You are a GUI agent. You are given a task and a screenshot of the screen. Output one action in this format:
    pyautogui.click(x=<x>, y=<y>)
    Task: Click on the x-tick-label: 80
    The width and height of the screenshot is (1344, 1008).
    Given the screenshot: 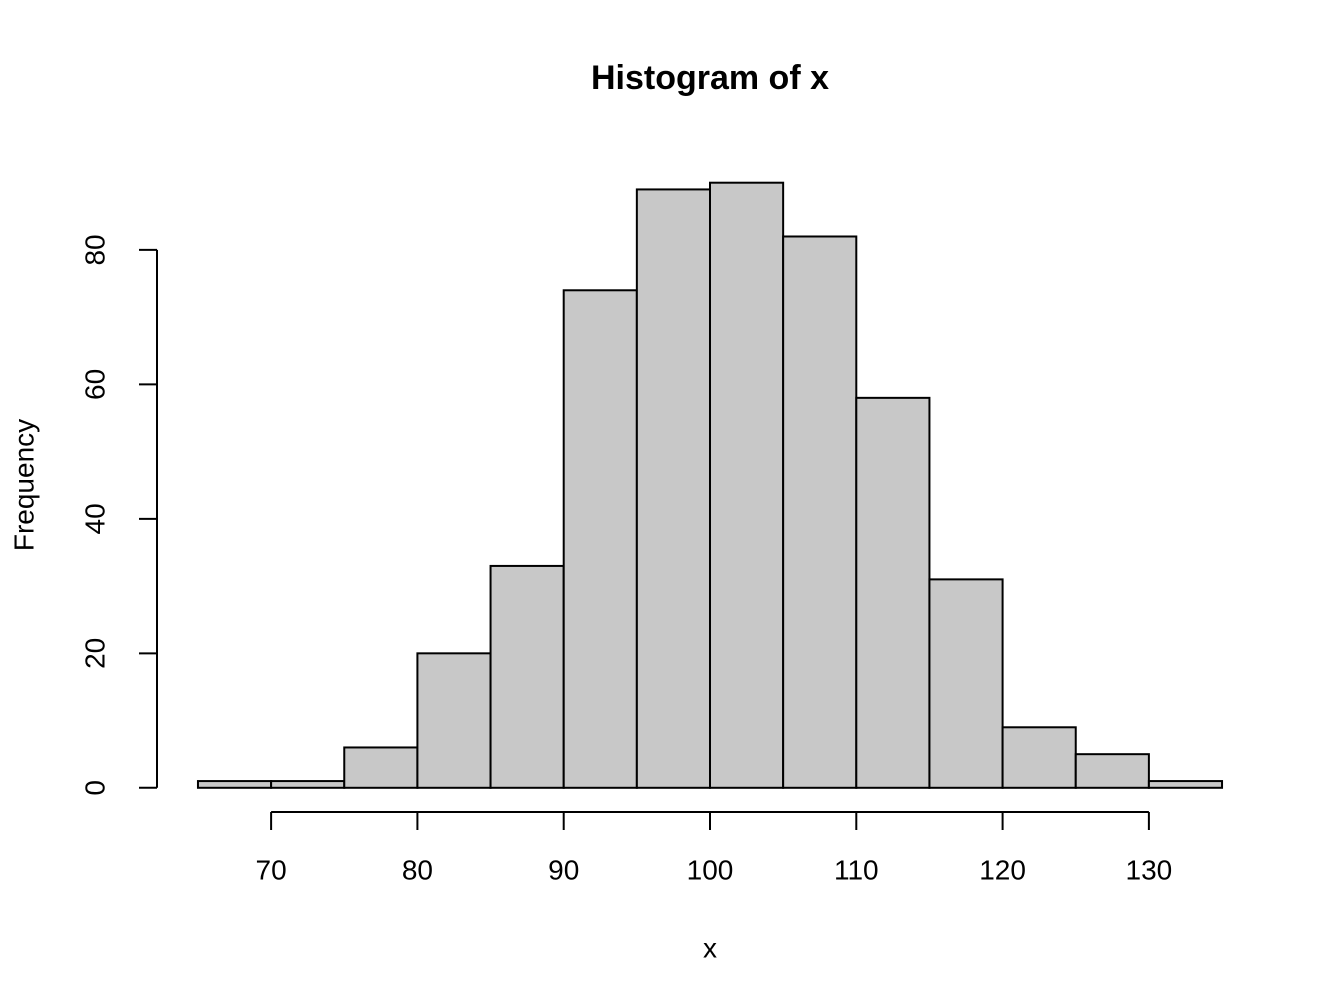 What is the action you would take?
    pyautogui.click(x=417, y=869)
    